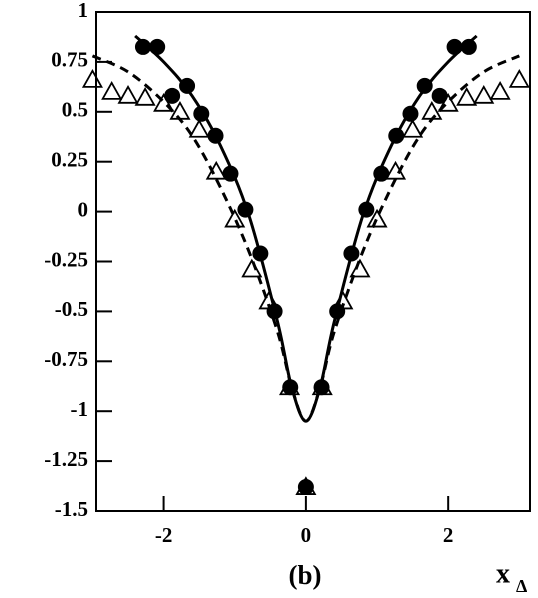 This screenshot has height=598, width=538. I want to click on y-tick-label: -0.5, so click(71, 309).